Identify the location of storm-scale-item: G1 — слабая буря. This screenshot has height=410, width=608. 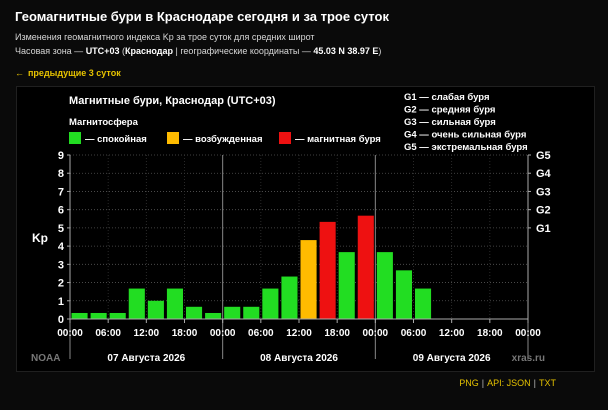
(447, 97).